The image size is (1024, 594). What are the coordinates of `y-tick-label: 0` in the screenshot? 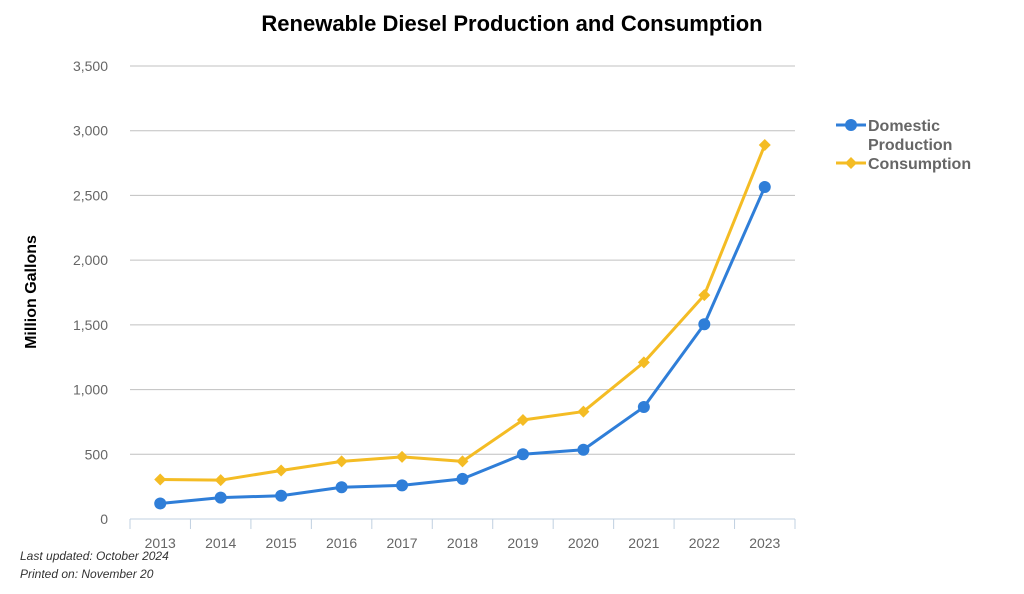 It's located at (104, 519).